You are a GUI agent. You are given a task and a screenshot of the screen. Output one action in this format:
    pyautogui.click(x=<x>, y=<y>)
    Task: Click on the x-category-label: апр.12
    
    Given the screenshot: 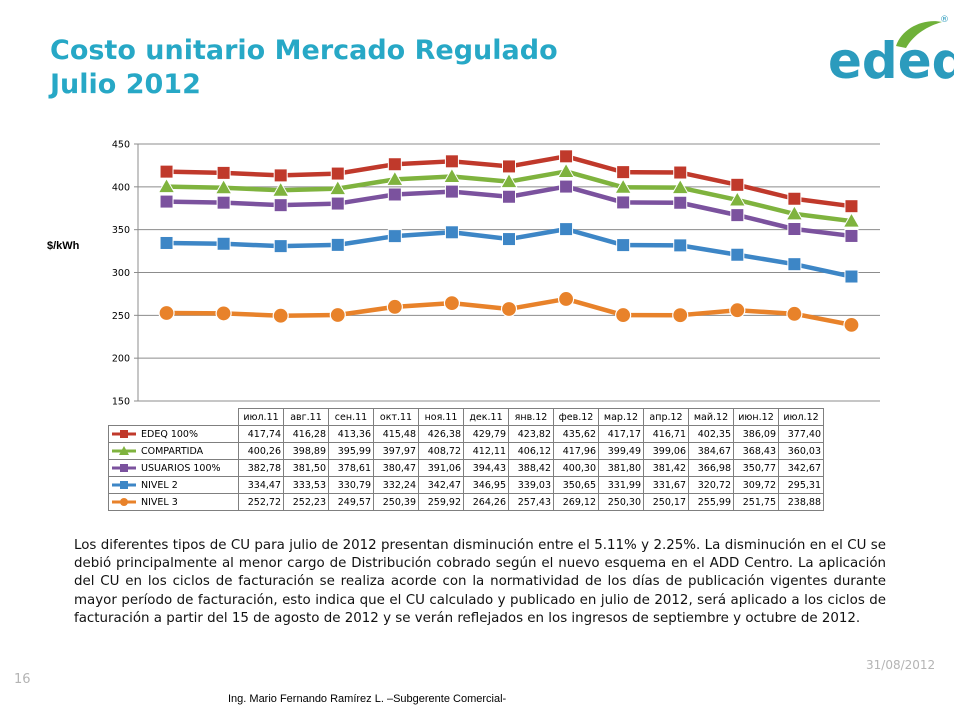 What is the action you would take?
    pyautogui.click(x=666, y=417)
    